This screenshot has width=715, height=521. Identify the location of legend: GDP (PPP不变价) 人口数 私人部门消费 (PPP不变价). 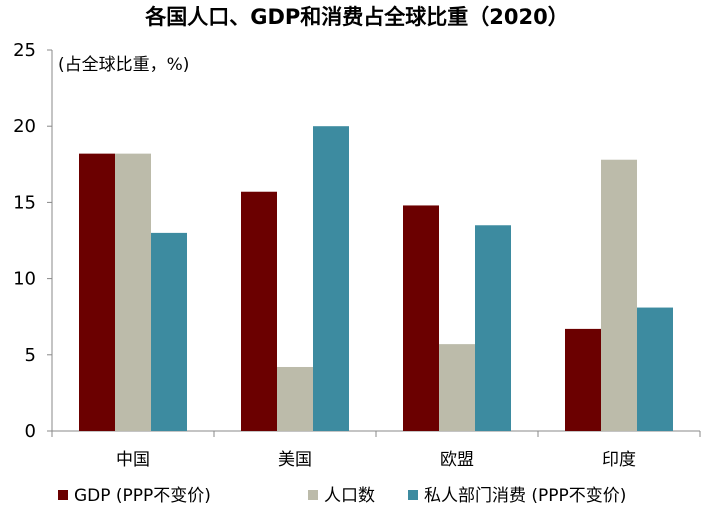
(342, 496).